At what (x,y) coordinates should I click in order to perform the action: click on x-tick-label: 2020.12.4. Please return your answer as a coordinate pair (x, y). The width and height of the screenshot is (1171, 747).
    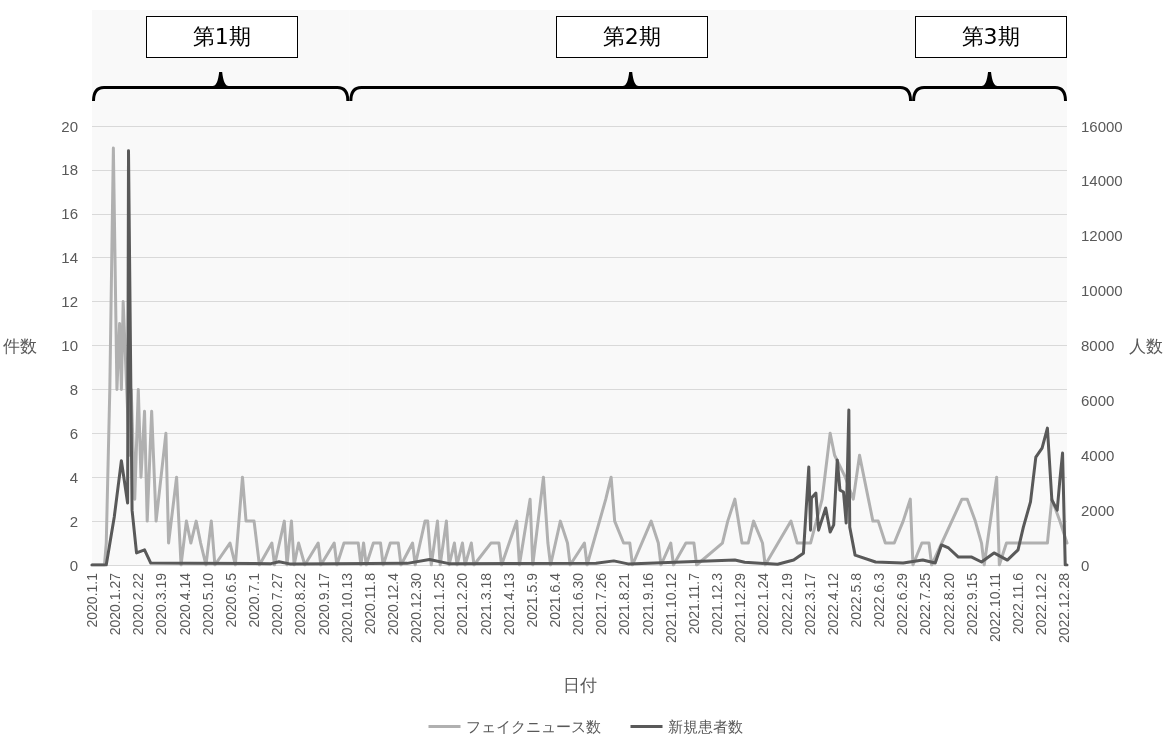
    Looking at the image, I should click on (392, 604).